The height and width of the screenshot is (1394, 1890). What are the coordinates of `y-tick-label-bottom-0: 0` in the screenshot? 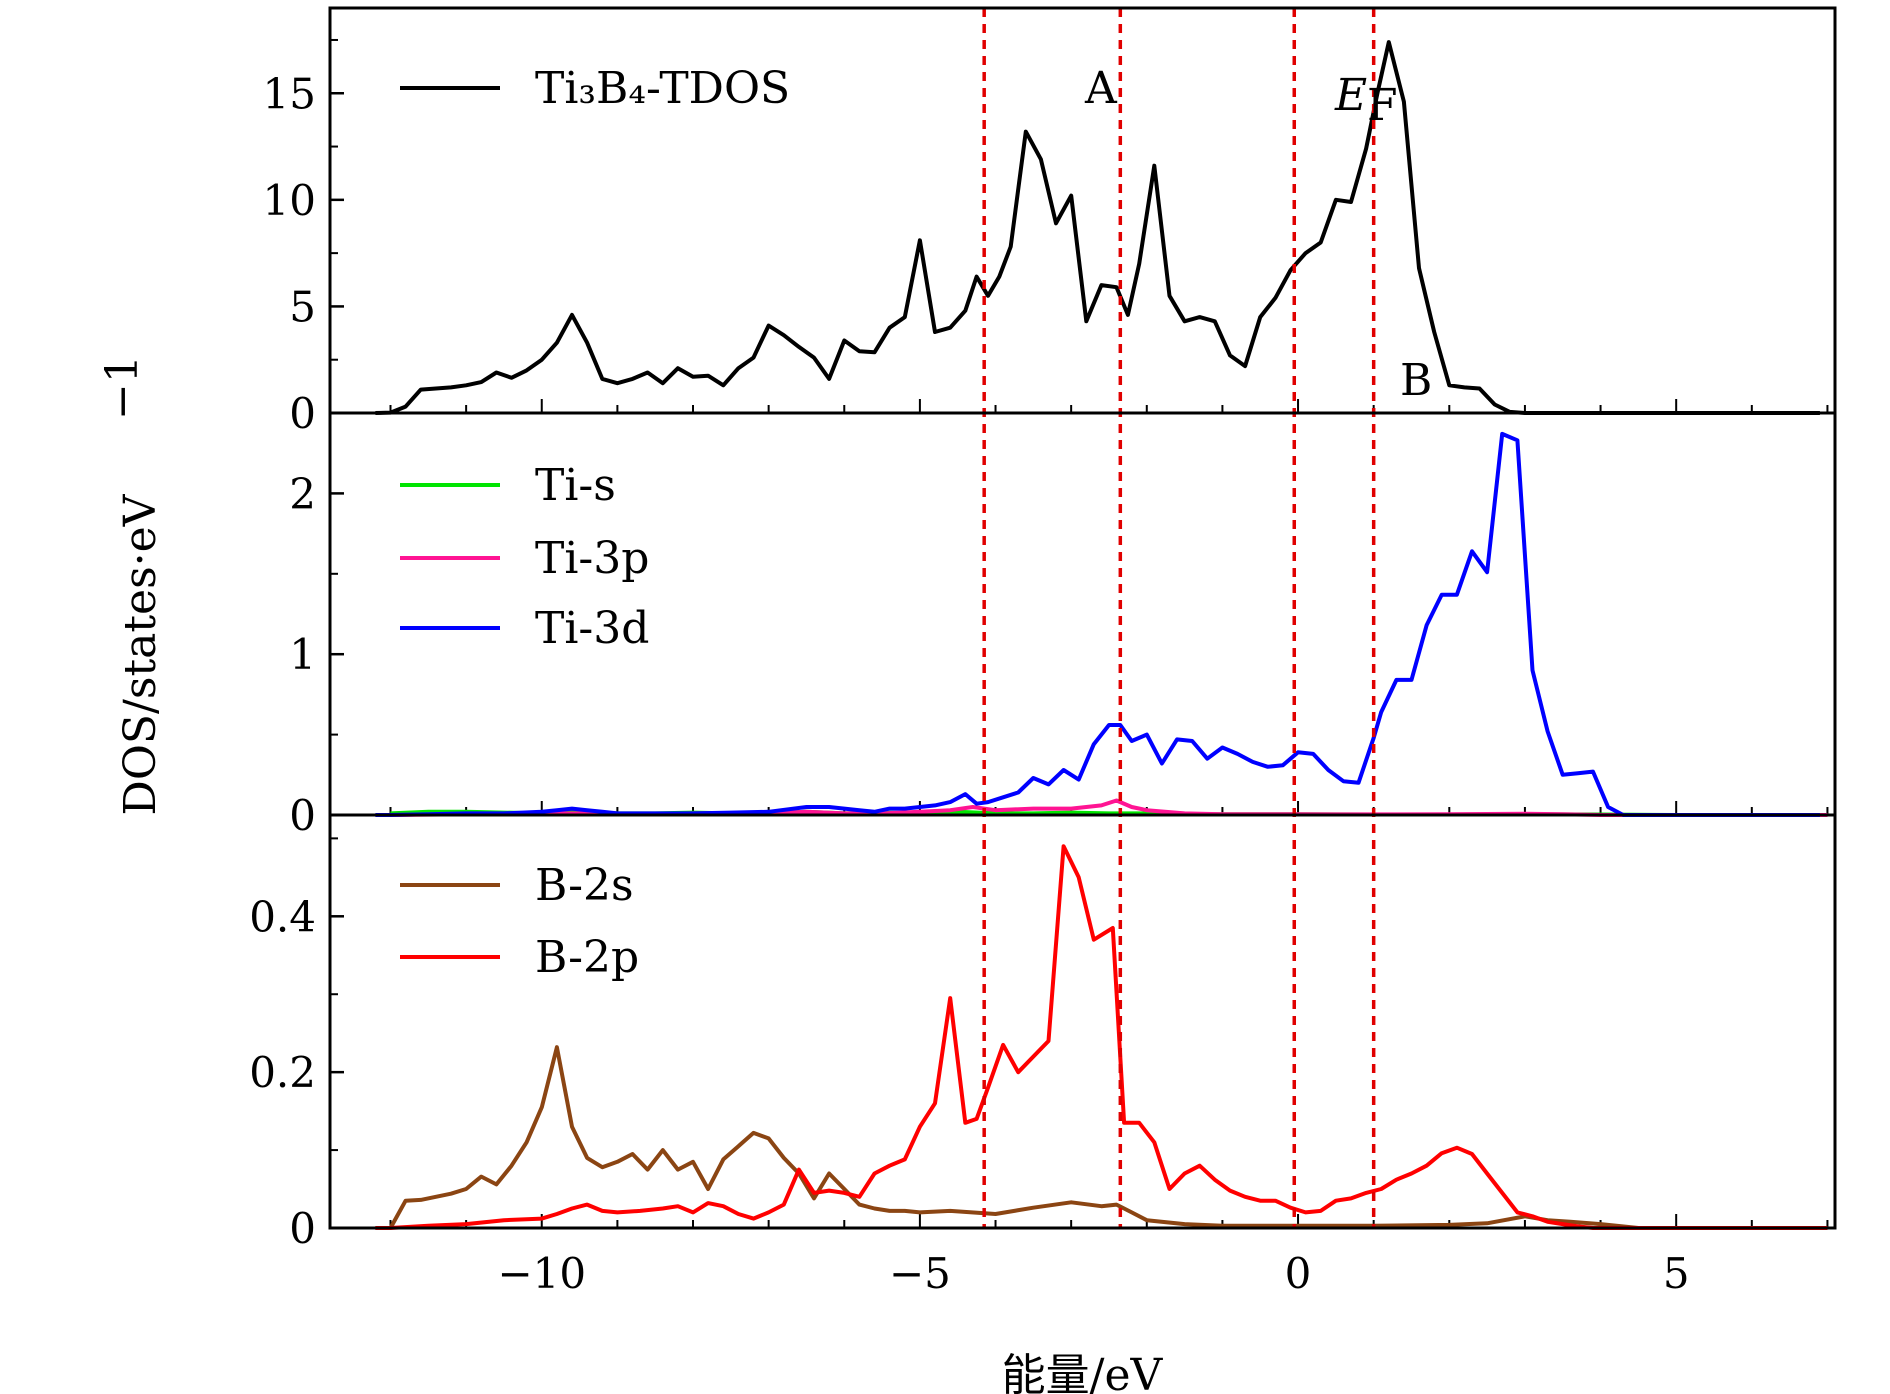 It's located at (302, 1228).